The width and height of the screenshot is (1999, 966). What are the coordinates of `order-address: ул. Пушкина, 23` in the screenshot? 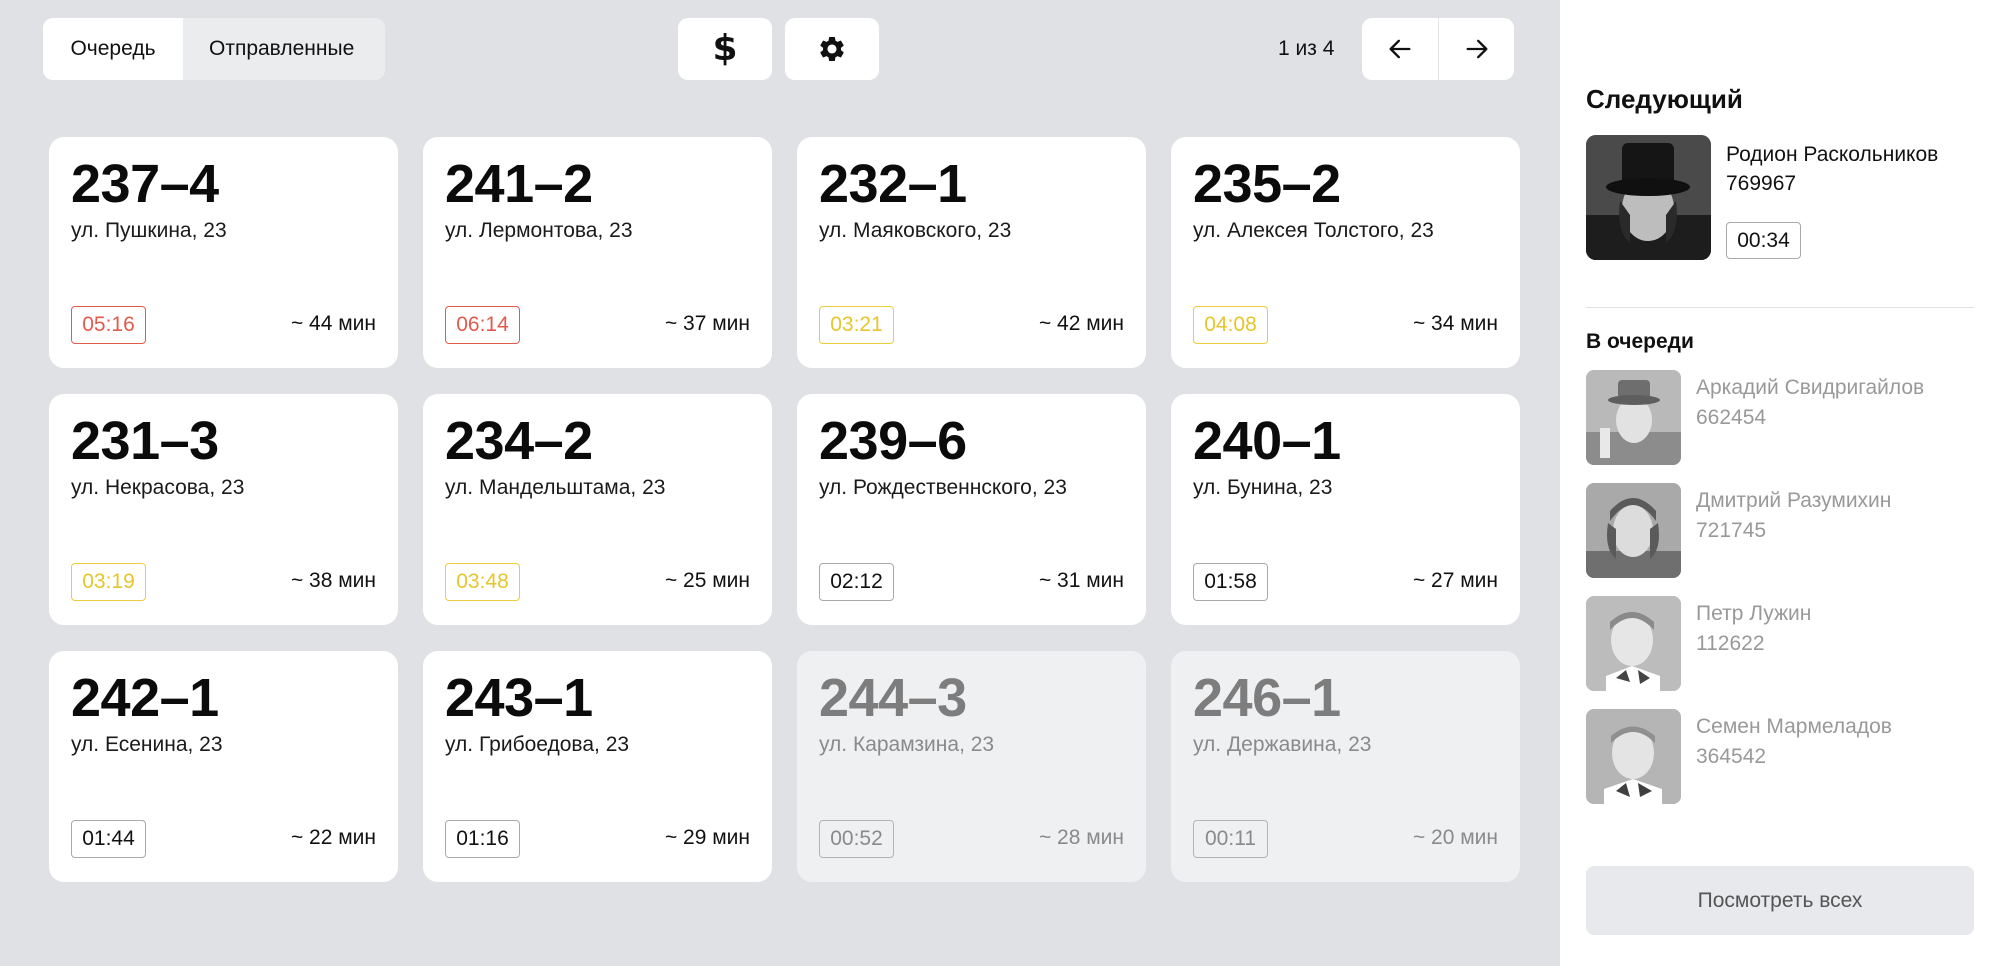 It's located at (149, 230).